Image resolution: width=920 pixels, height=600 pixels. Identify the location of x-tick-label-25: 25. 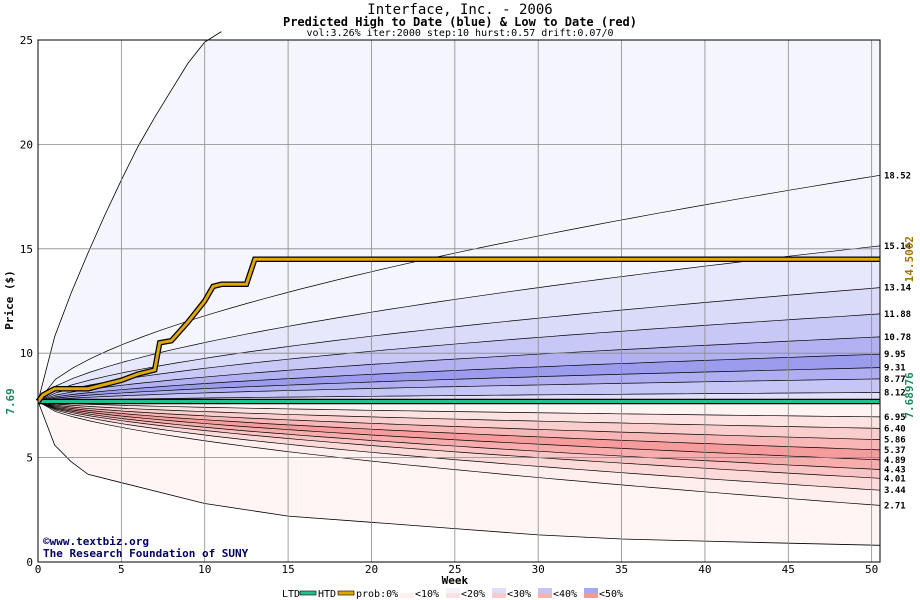
(454, 569).